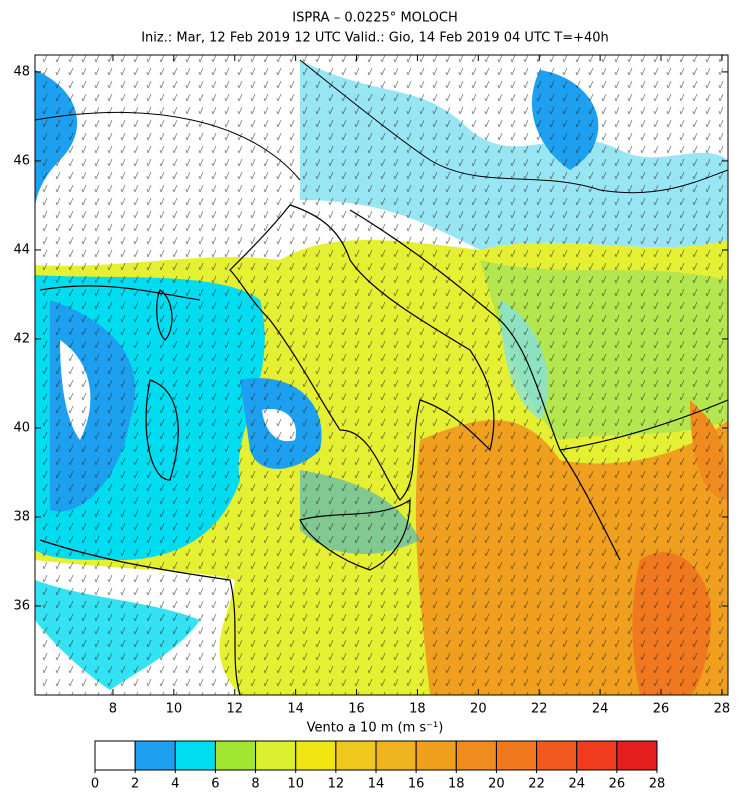 The image size is (750, 804). Describe the element at coordinates (95, 784) in the screenshot. I see `colorbar-tick-label: 0` at that location.